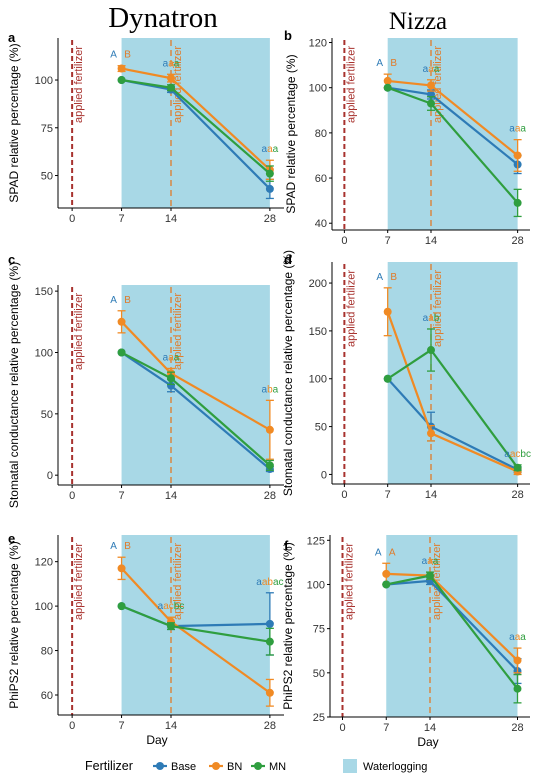 The image size is (550, 779). I want to click on significance-letter: bc, so click(525, 454).